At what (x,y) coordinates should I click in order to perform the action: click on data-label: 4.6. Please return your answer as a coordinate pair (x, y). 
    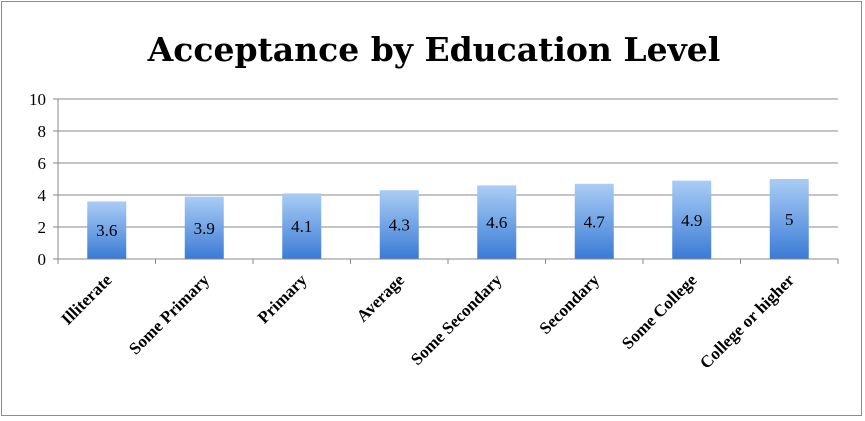
    Looking at the image, I should click on (496, 222).